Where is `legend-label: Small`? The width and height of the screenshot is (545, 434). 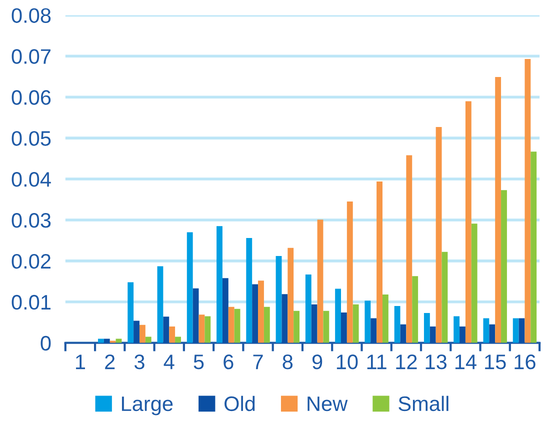 legend-label: Small is located at coordinates (423, 404).